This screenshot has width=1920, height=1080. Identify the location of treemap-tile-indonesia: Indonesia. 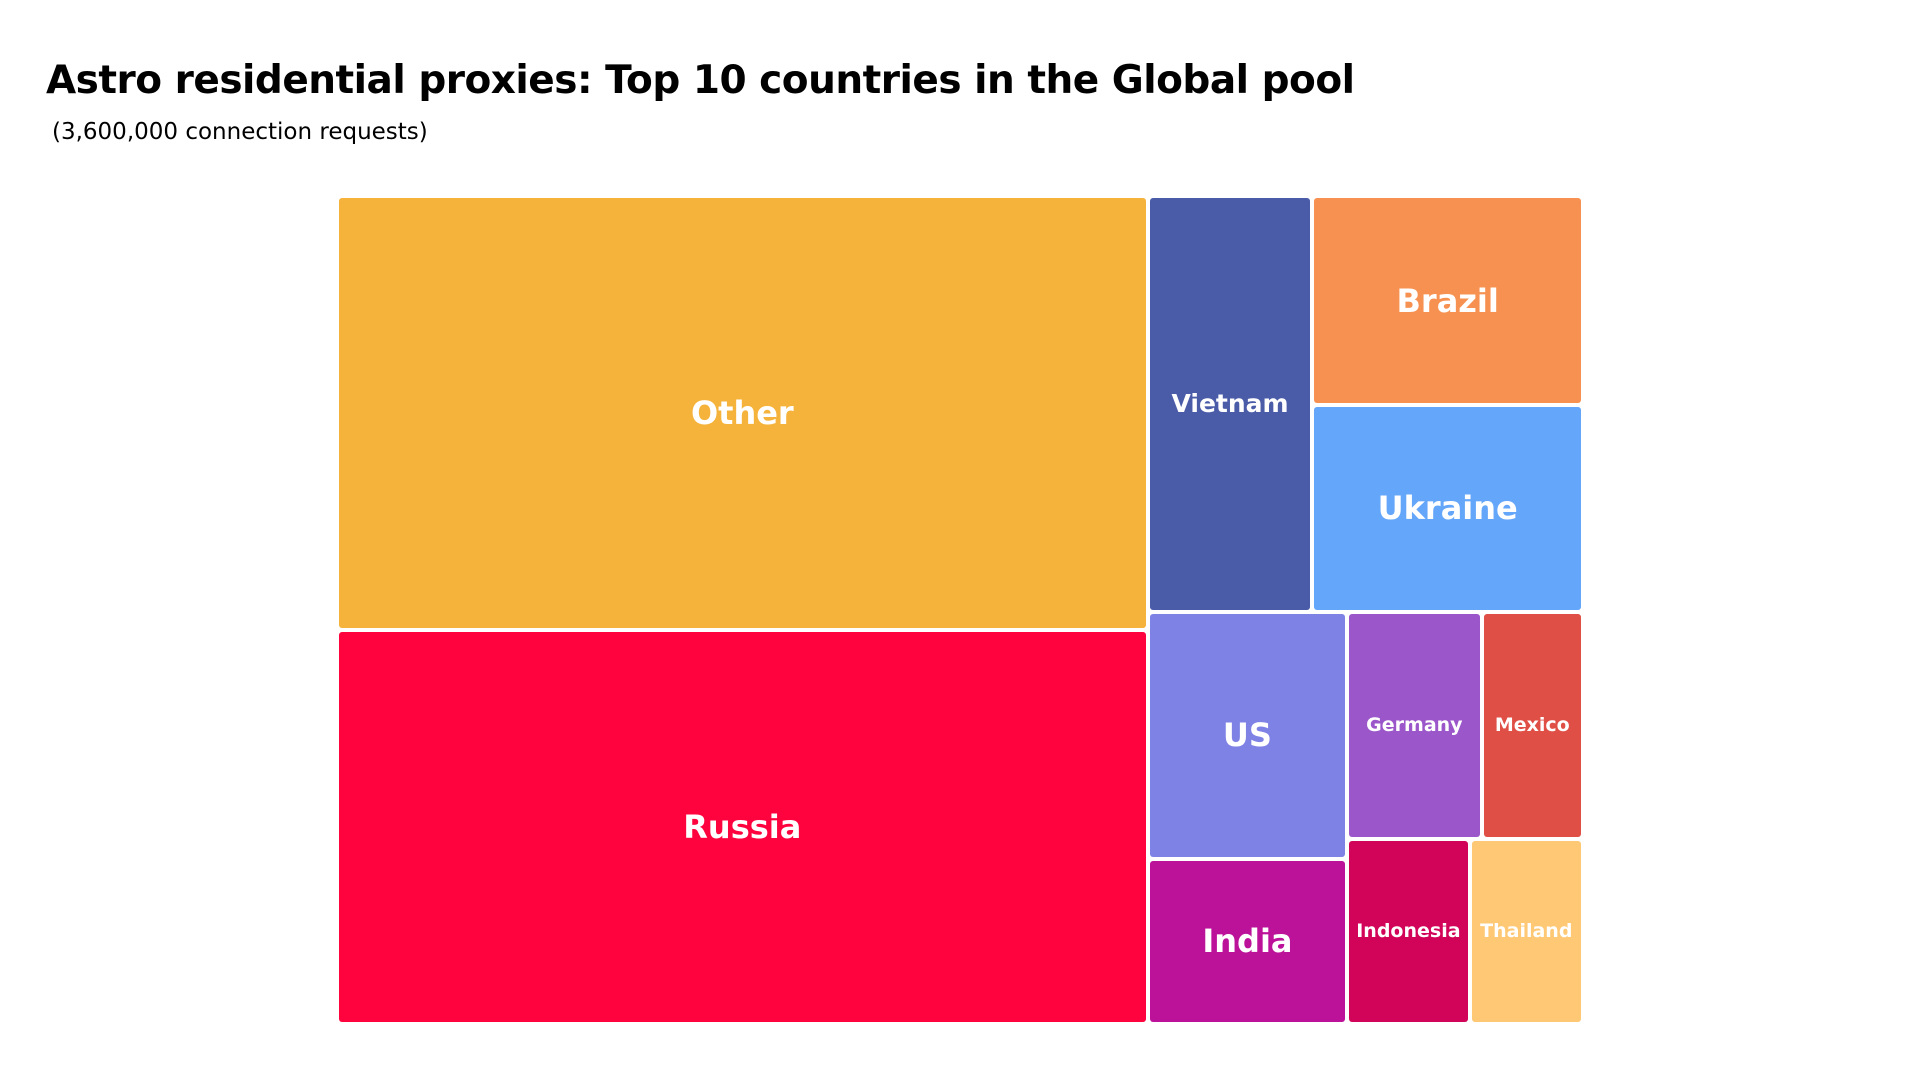
(1408, 931).